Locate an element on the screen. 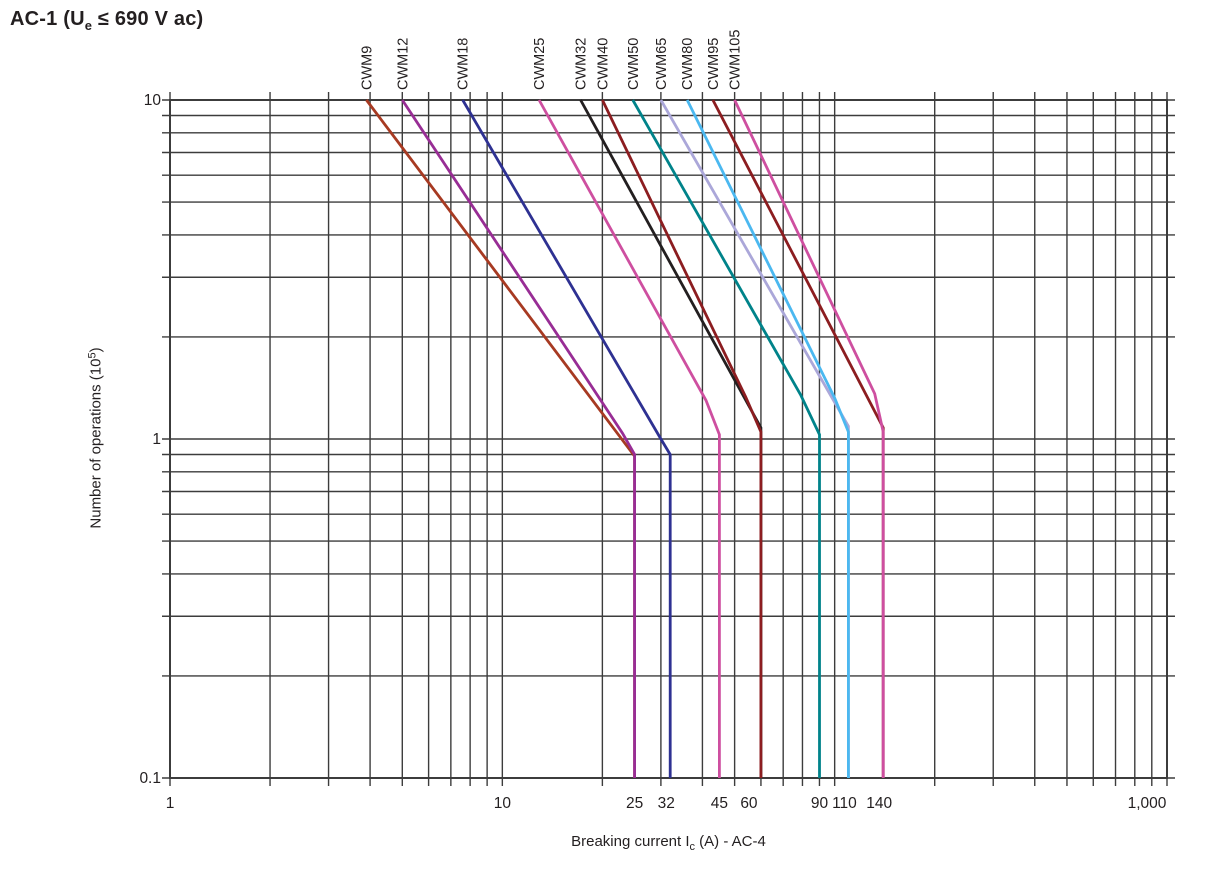  chart-title-suffix: ≤ 690 V ac) is located at coordinates (148, 19).